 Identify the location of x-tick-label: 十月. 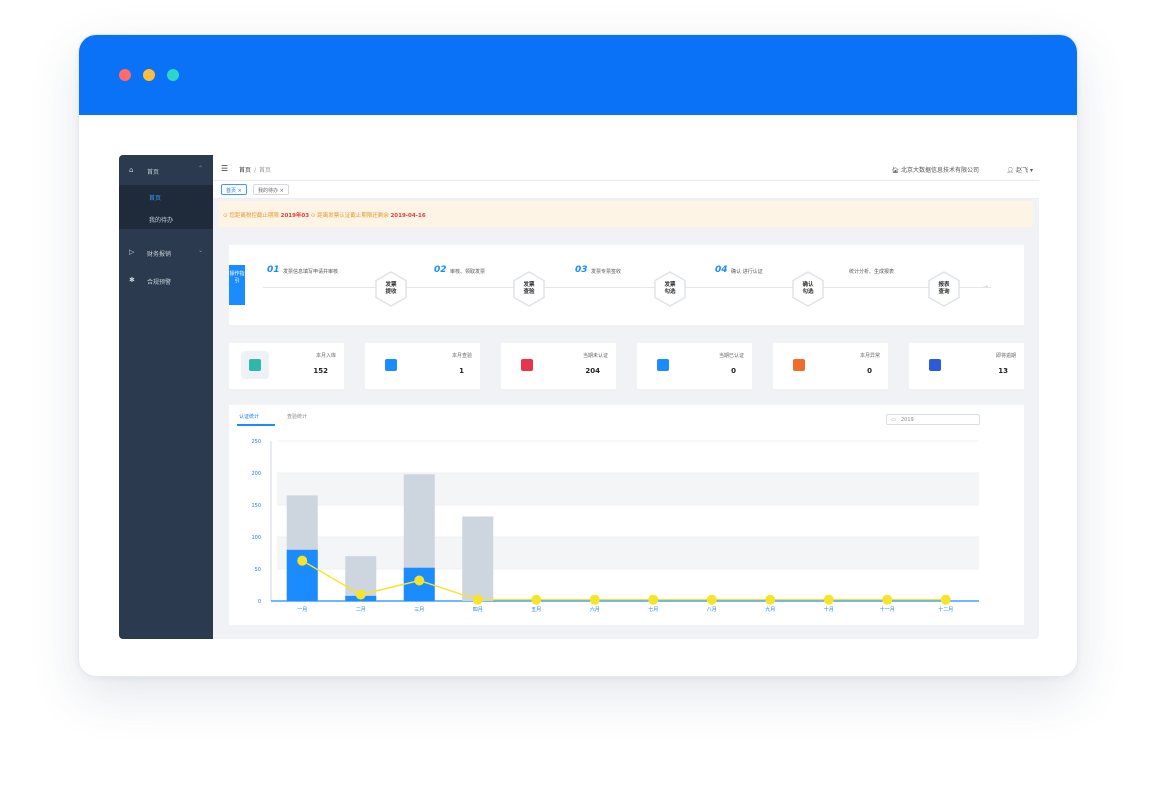
(829, 609).